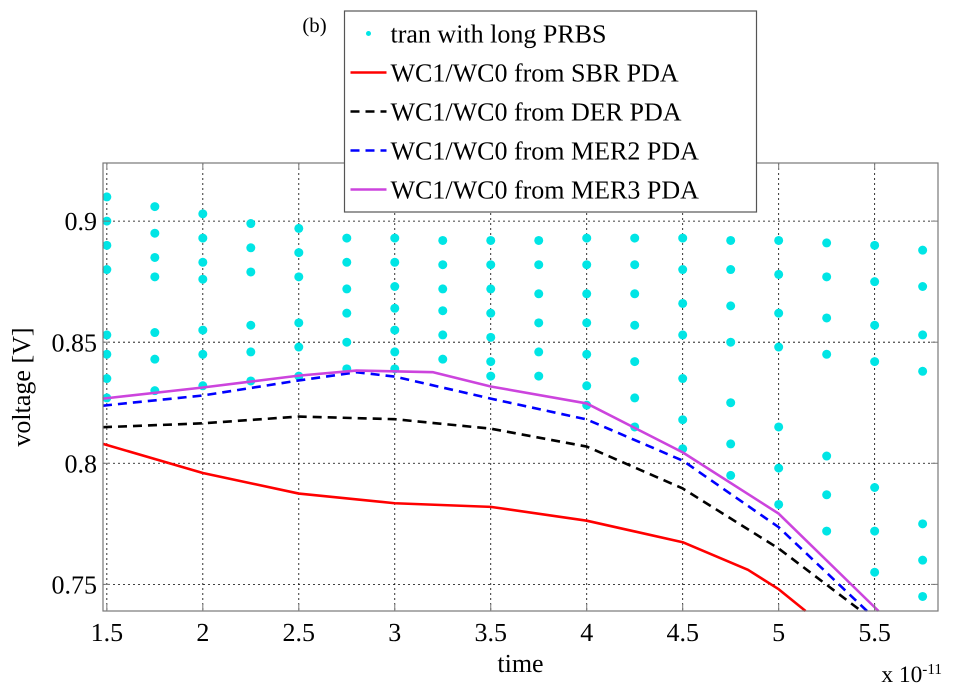  I want to click on x-axis-title: time, so click(520, 663).